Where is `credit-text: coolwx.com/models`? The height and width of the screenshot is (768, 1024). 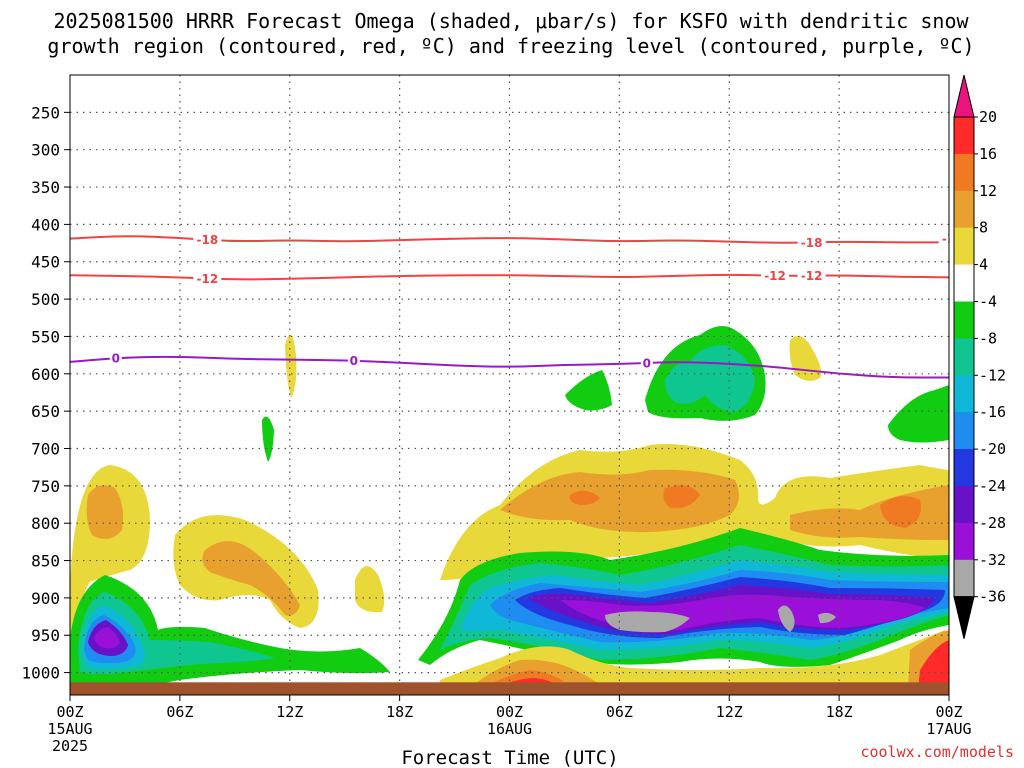 credit-text: coolwx.com/models is located at coordinates (937, 752).